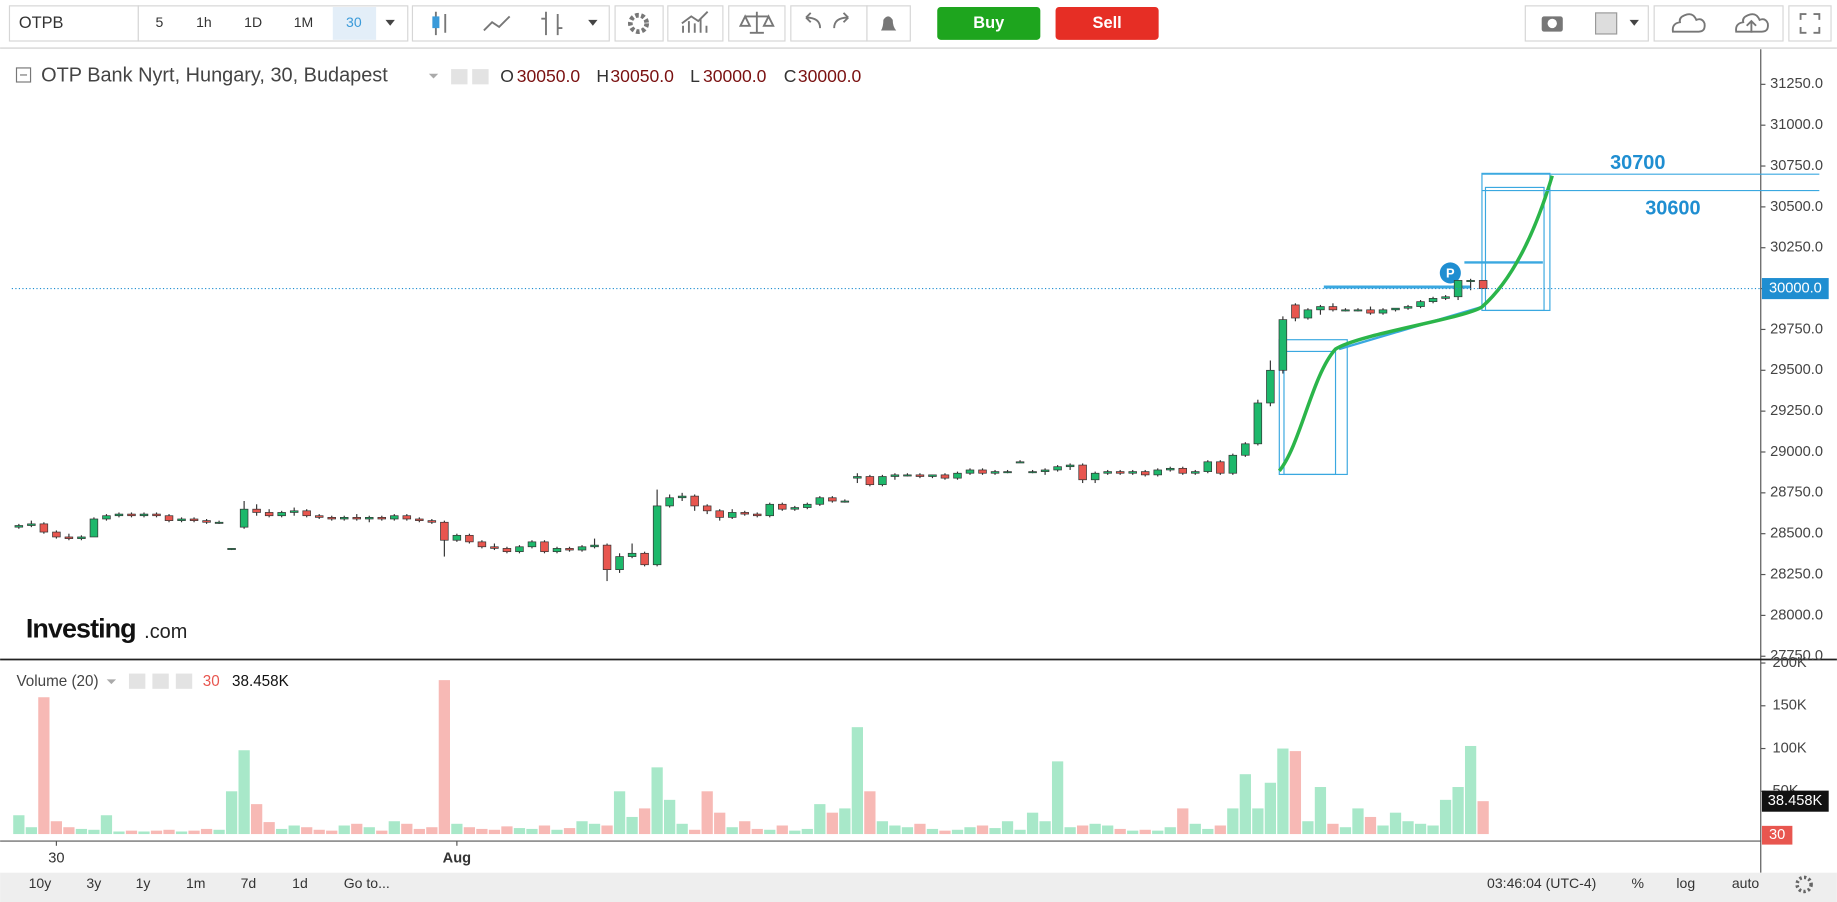  What do you see at coordinates (1606, 23) in the screenshot?
I see `color-icon` at bounding box center [1606, 23].